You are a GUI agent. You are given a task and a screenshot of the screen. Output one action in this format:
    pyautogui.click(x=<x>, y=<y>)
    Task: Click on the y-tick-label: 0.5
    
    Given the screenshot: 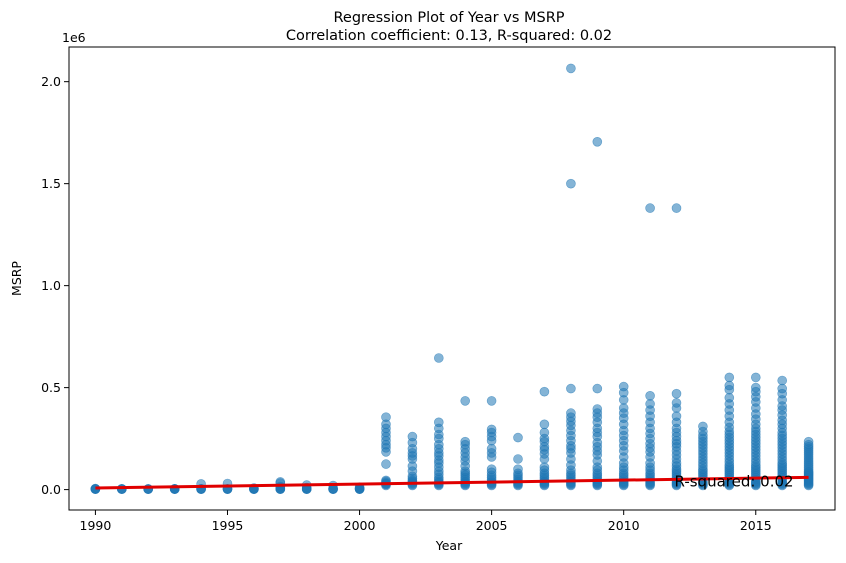 What is the action you would take?
    pyautogui.click(x=51, y=387)
    